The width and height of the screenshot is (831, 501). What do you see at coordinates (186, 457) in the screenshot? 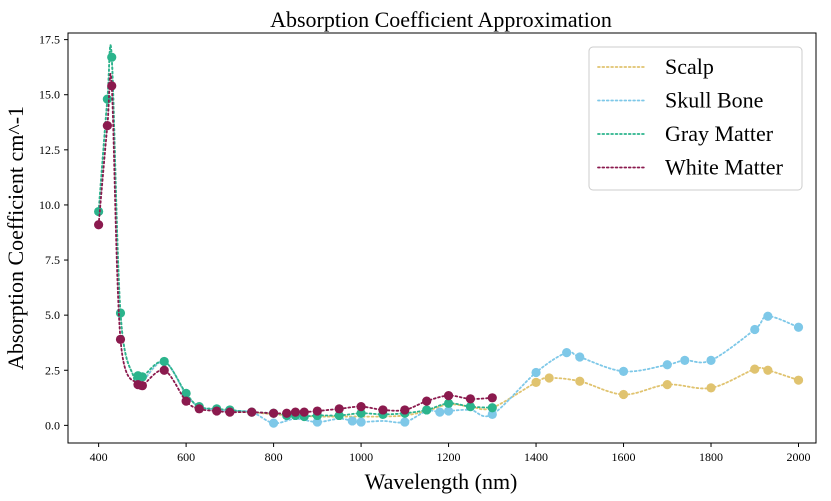
I see `x-tick-label: 600` at bounding box center [186, 457].